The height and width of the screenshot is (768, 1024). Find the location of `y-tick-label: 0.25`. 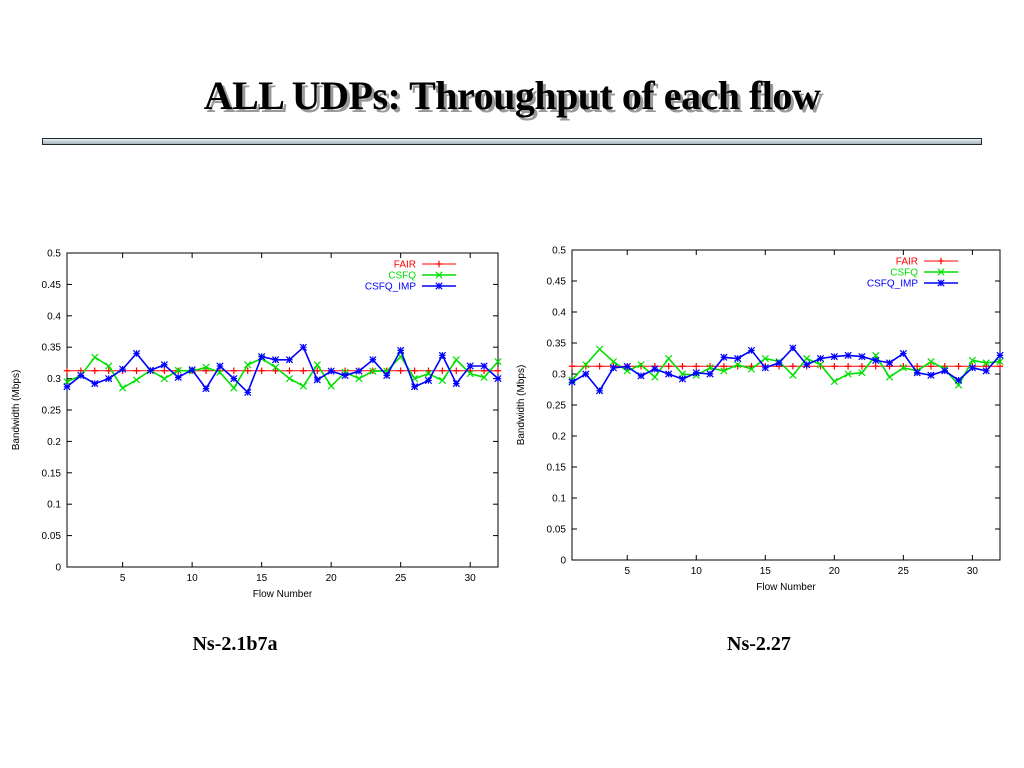

y-tick-label: 0.25 is located at coordinates (52, 411).